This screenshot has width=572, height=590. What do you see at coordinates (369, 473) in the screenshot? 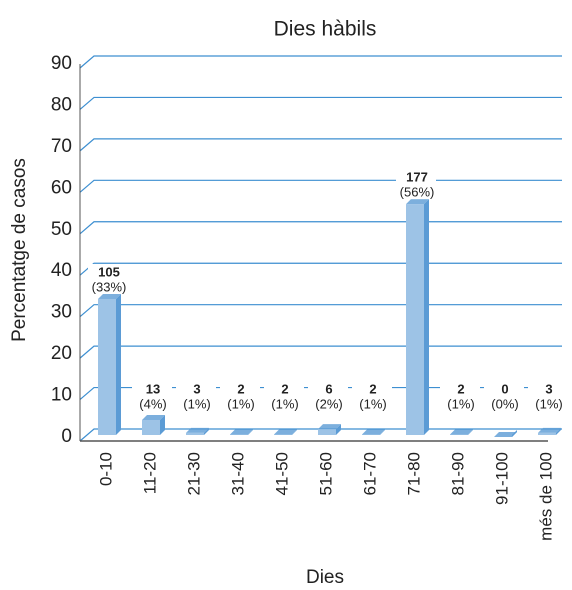
I see `x-tick-label: 61-70` at bounding box center [369, 473].